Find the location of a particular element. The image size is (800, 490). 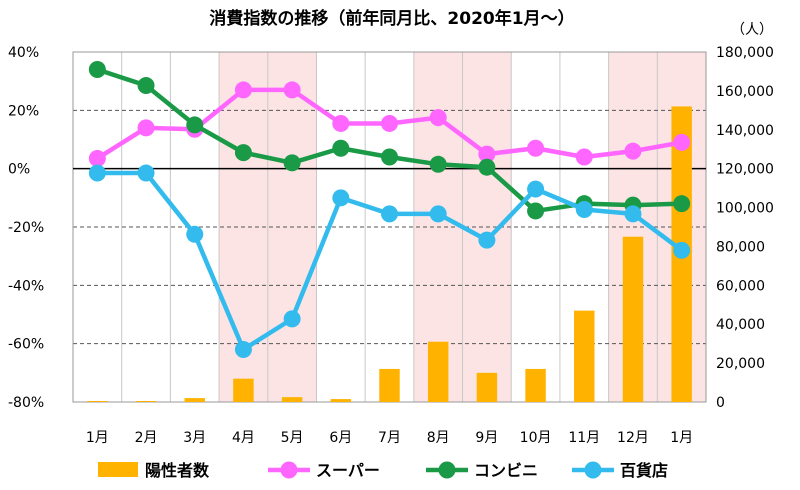

right-axis-tick-label: 160,000 is located at coordinates (745, 92).